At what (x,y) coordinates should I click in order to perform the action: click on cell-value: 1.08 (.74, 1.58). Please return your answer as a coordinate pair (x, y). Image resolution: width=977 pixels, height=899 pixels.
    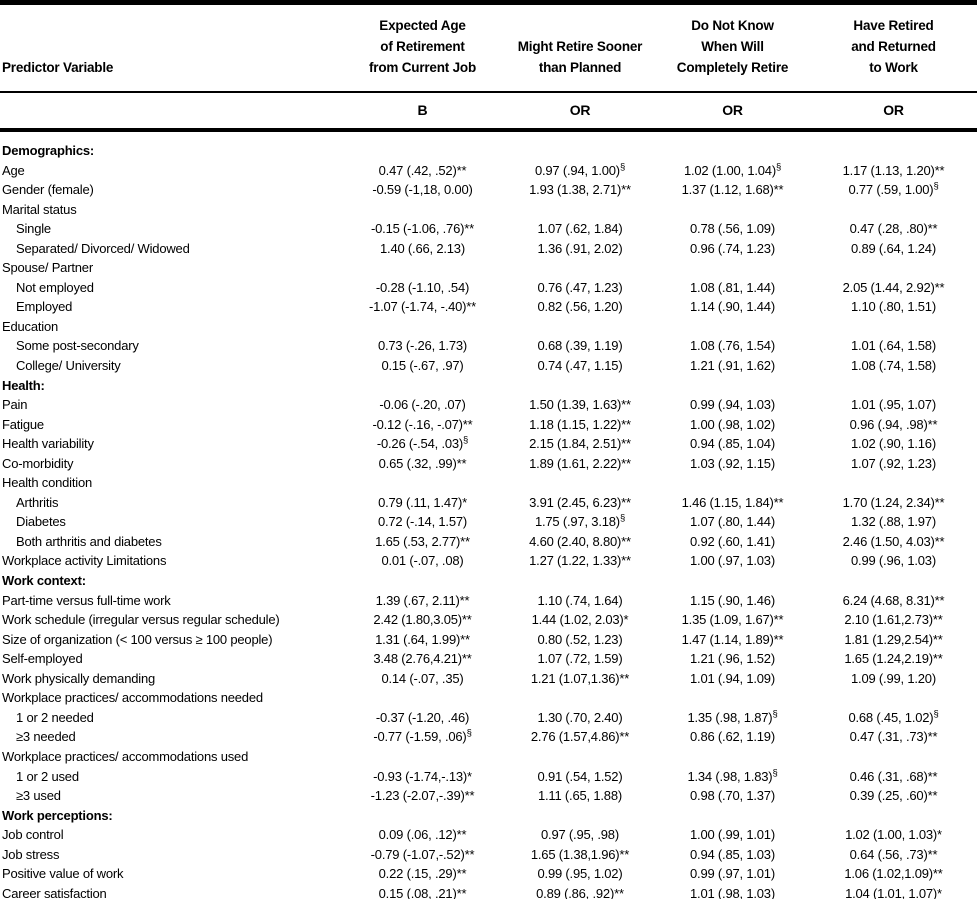
    Looking at the image, I should click on (893, 366).